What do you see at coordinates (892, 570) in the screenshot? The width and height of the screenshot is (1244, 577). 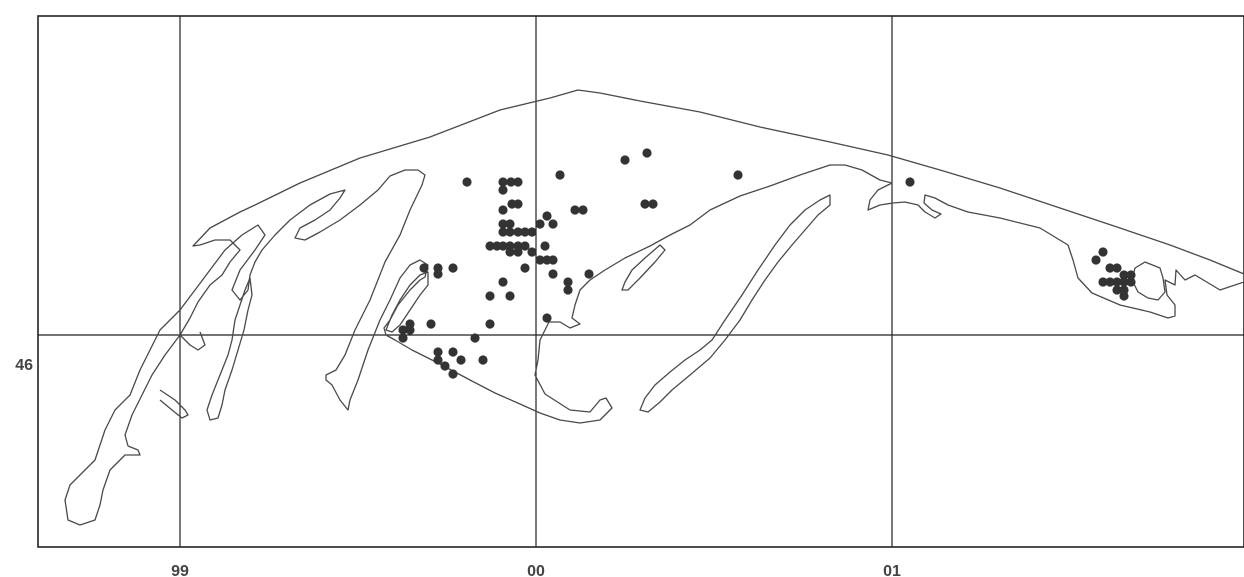 I see `x-tick-label-01: 01` at bounding box center [892, 570].